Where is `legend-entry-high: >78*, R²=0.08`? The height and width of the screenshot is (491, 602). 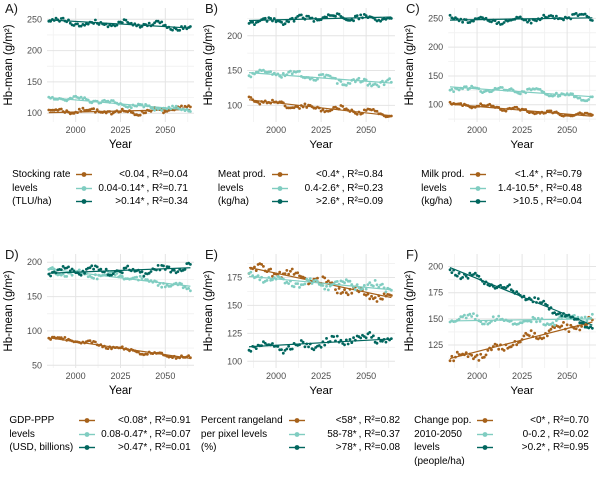
legend-entry-high: >78*, R²=0.08 is located at coordinates (344, 448).